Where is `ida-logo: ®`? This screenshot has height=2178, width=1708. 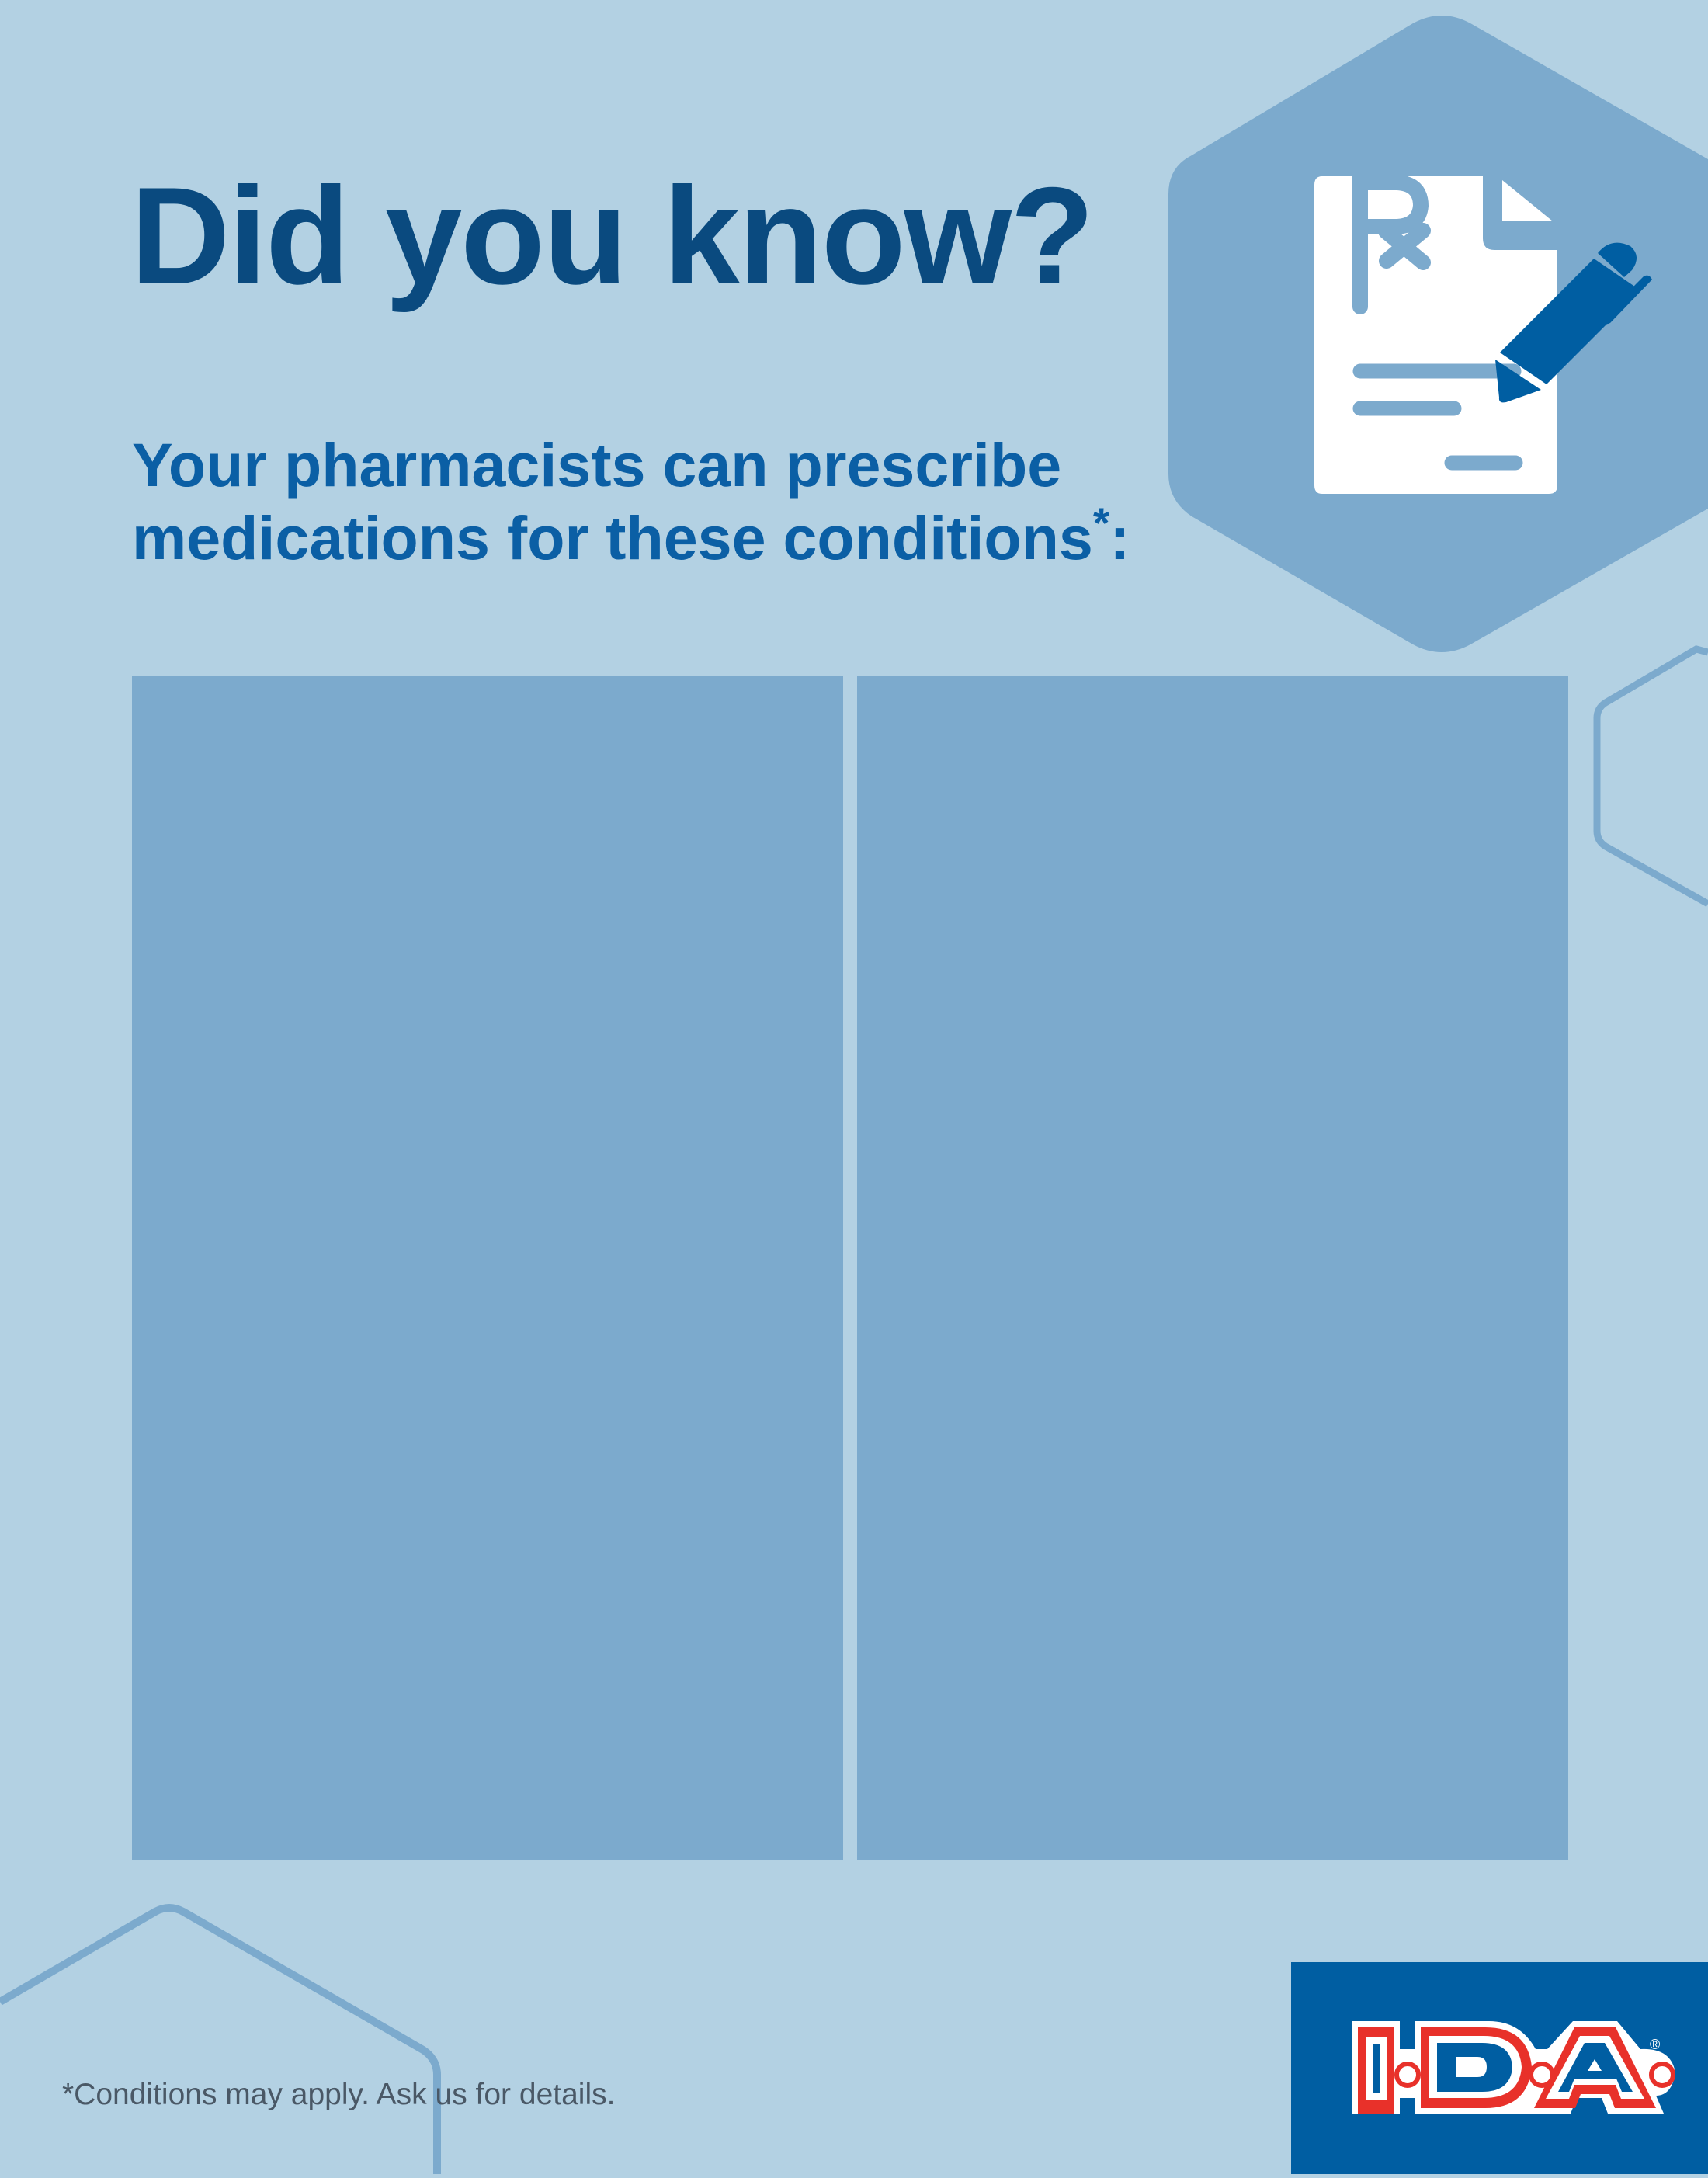 ida-logo: ® is located at coordinates (1499, 2068).